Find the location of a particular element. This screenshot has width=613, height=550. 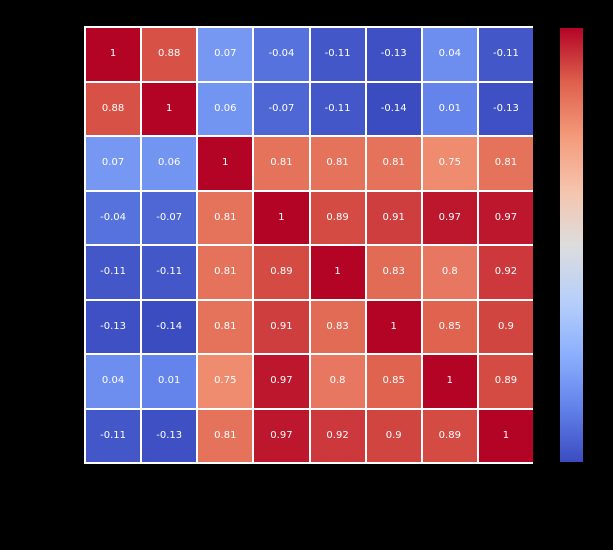

colorbar-gradient is located at coordinates (571, 245).